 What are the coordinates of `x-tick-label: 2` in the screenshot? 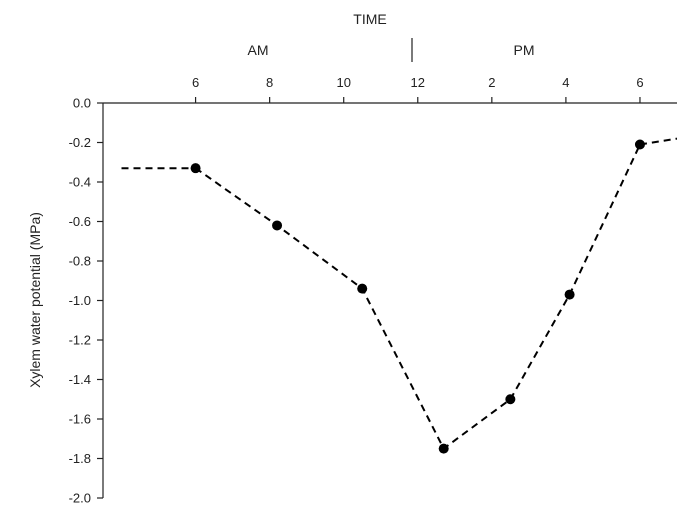 It's located at (491, 82).